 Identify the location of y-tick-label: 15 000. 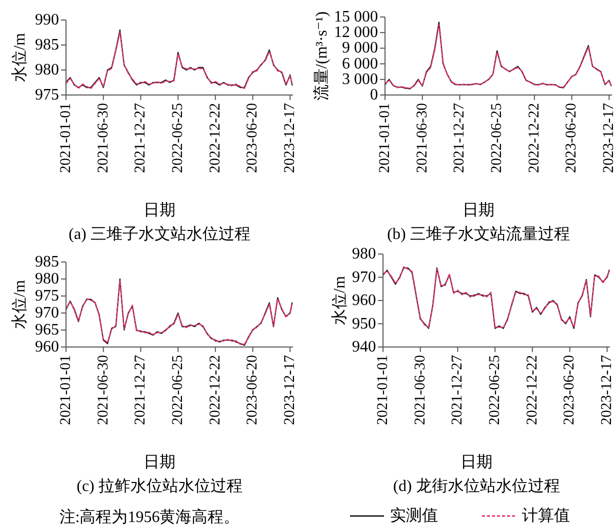
(356, 17).